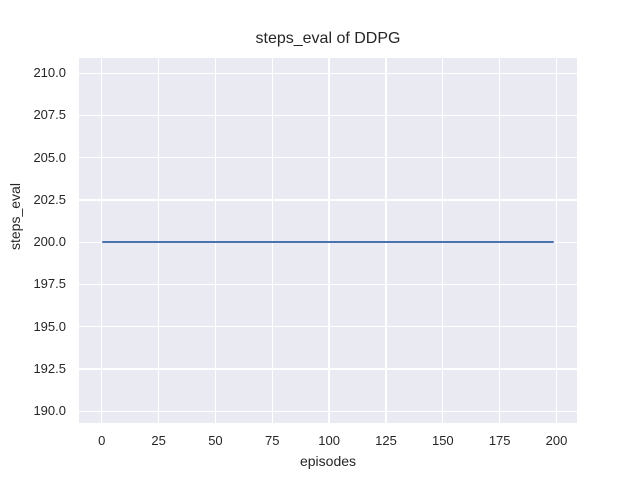 The width and height of the screenshot is (640, 480). I want to click on y-tick-label: 195.0, so click(49, 326).